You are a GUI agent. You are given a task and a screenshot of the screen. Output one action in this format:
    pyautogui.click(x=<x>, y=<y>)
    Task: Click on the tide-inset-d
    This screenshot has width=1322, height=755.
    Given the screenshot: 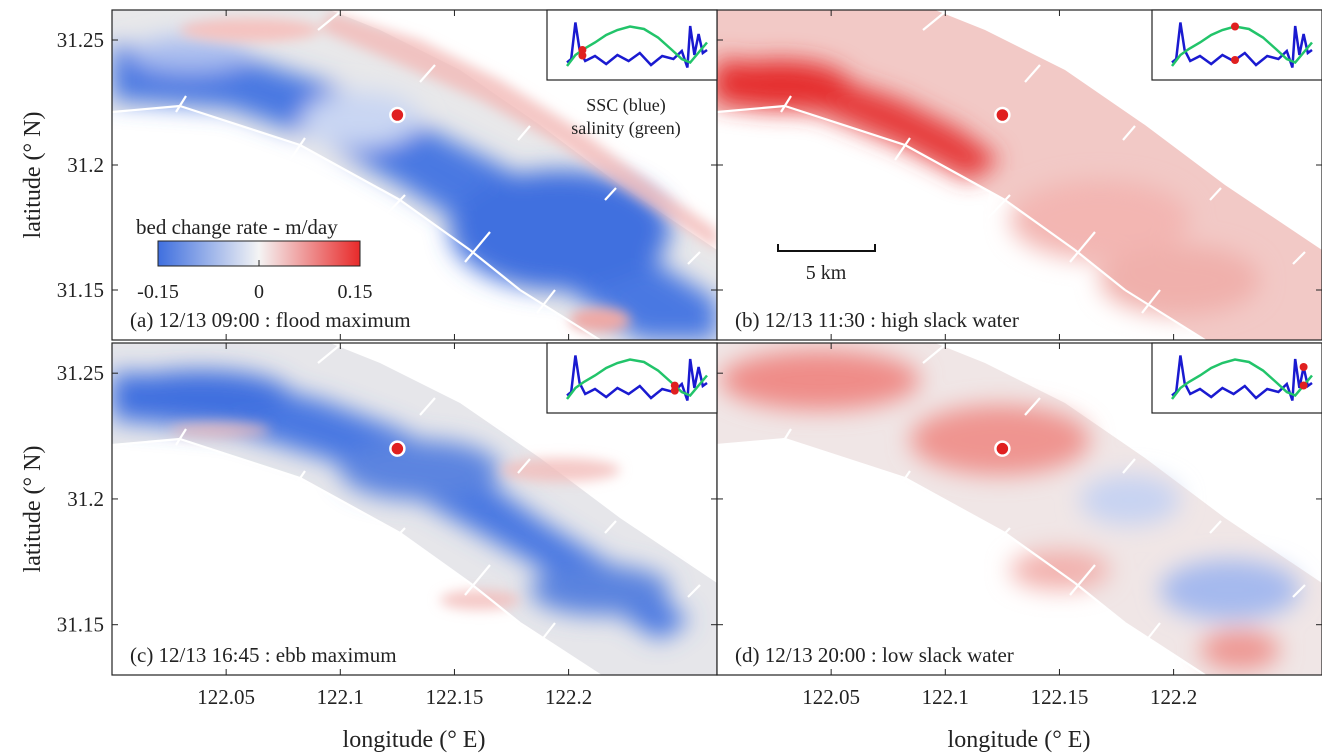 What is the action you would take?
    pyautogui.click(x=1236, y=378)
    